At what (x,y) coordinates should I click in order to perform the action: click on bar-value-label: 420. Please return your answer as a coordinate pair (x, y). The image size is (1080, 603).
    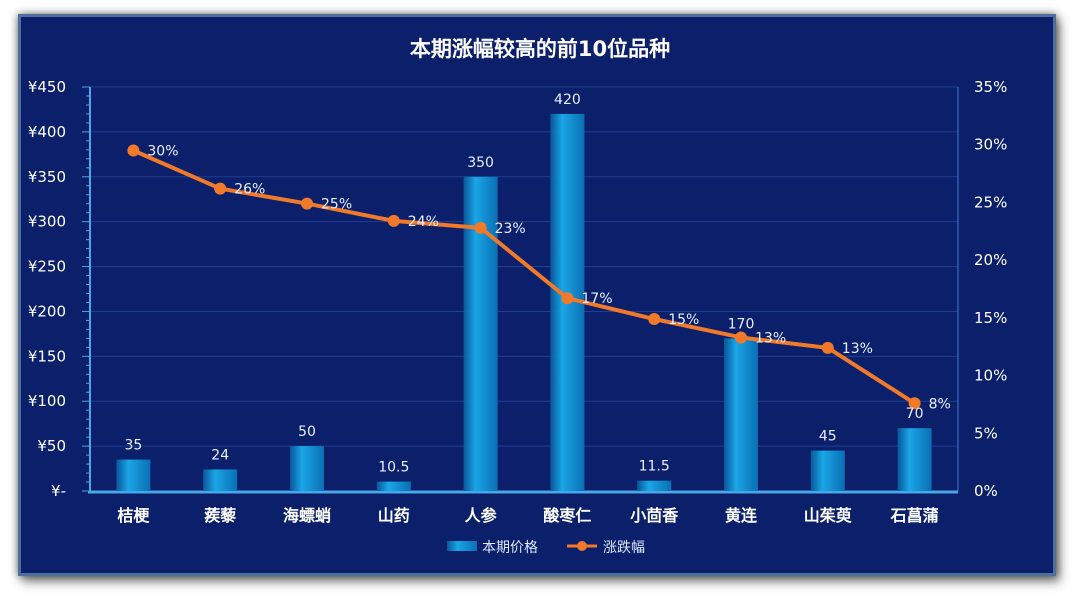
    Looking at the image, I should click on (567, 100).